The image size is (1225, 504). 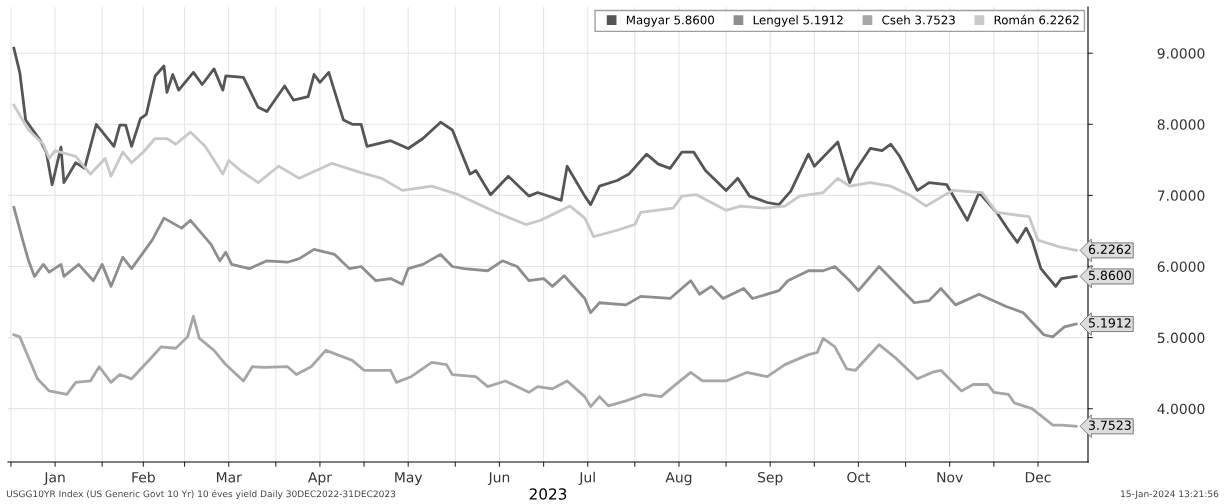 I want to click on x-axis-title: 2023, so click(x=548, y=494).